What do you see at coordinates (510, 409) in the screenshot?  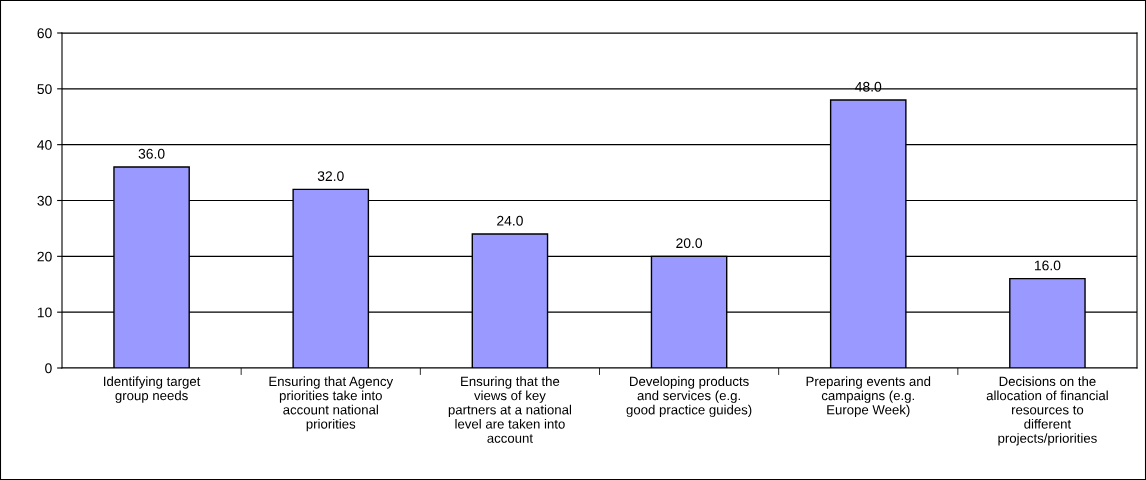 I see `x-tick-label: Ensuring that the views of key partners at a national level are taken into account` at bounding box center [510, 409].